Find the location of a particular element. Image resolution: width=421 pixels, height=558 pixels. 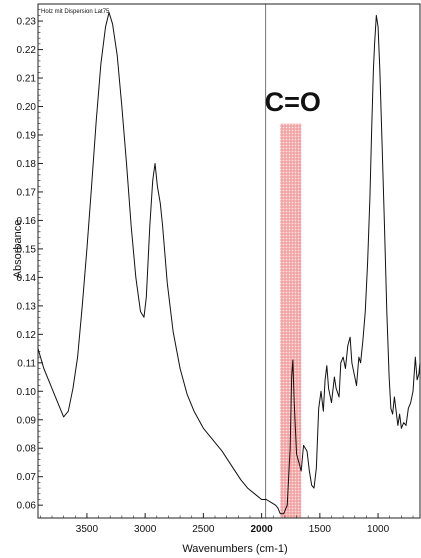

y-tick-label: 0.14 is located at coordinates (27, 278).